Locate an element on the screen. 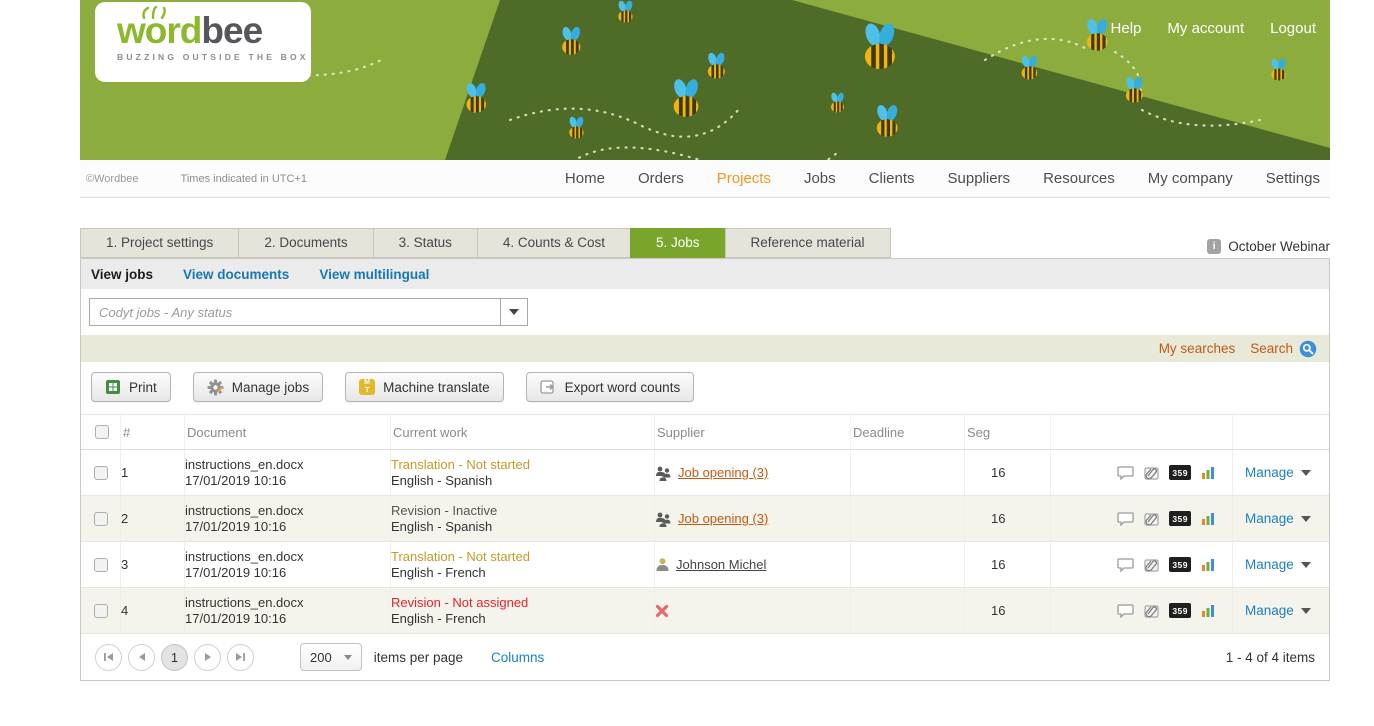 The width and height of the screenshot is (1374, 726). my-searches-link: My searches is located at coordinates (1197, 348).